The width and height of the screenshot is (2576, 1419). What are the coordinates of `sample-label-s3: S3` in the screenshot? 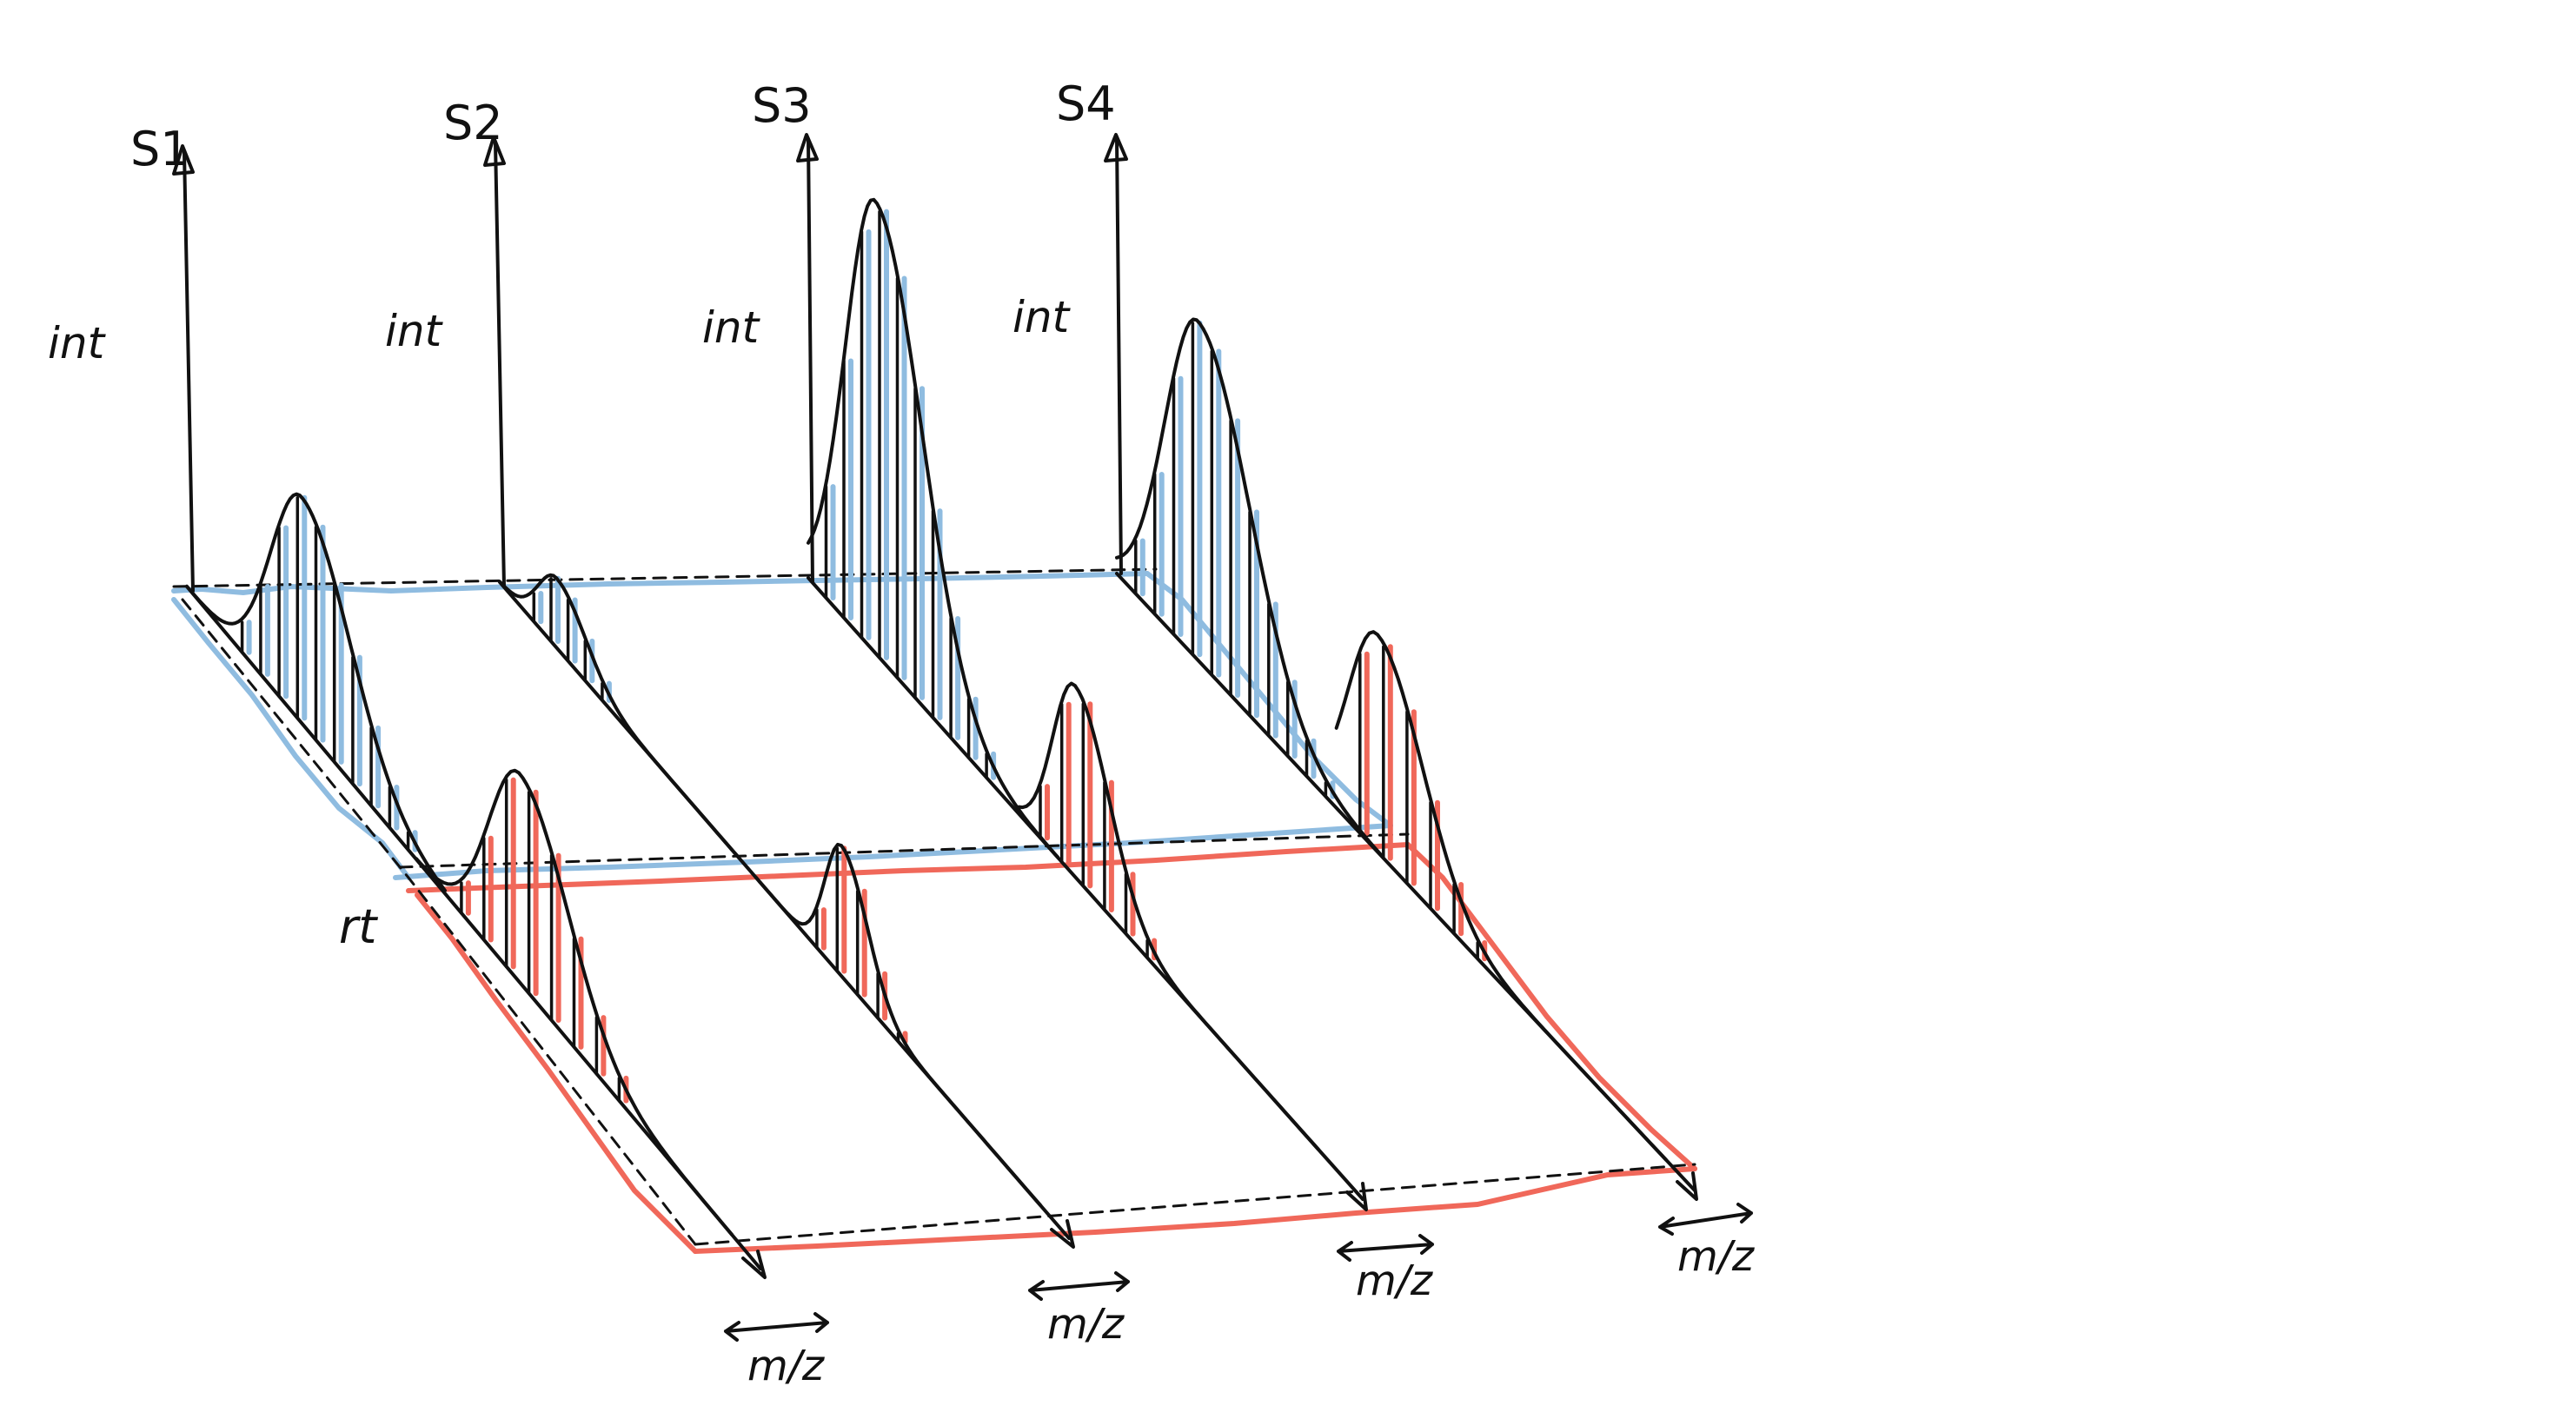 It's located at (782, 105).